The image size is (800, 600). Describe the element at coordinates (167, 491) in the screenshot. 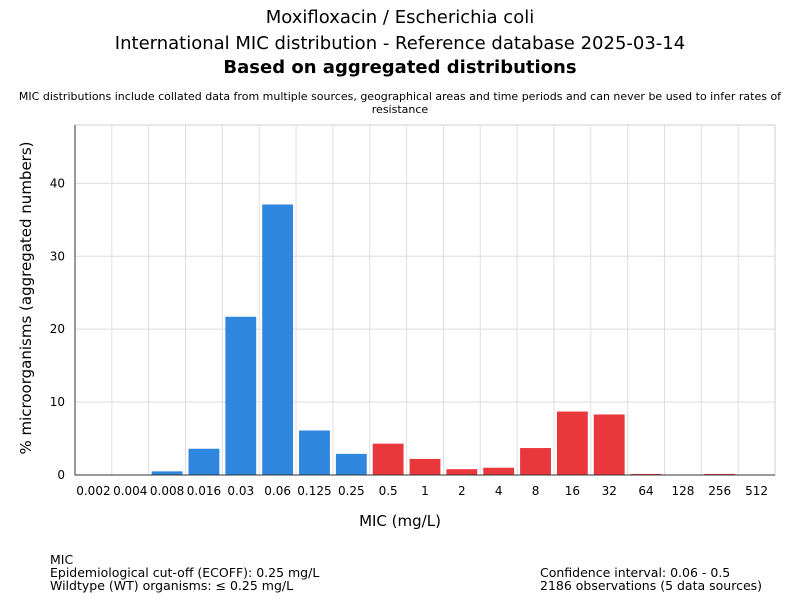

I see `x-tick-label: 0.008` at that location.